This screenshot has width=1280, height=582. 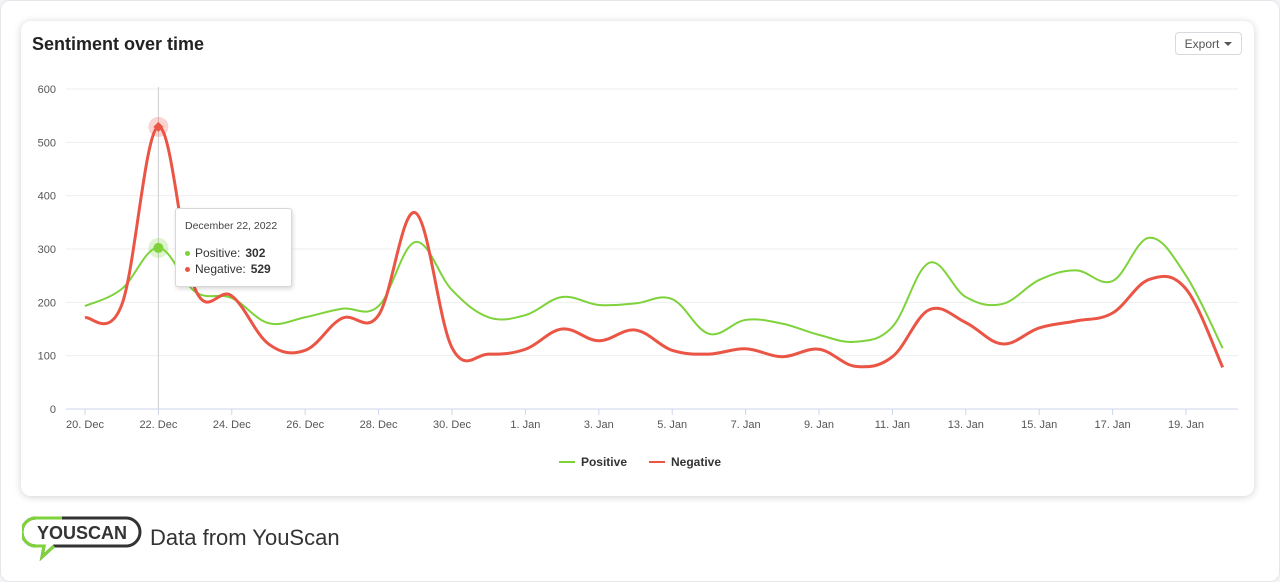 I want to click on x-tick-label: 5. Jan, so click(x=672, y=425).